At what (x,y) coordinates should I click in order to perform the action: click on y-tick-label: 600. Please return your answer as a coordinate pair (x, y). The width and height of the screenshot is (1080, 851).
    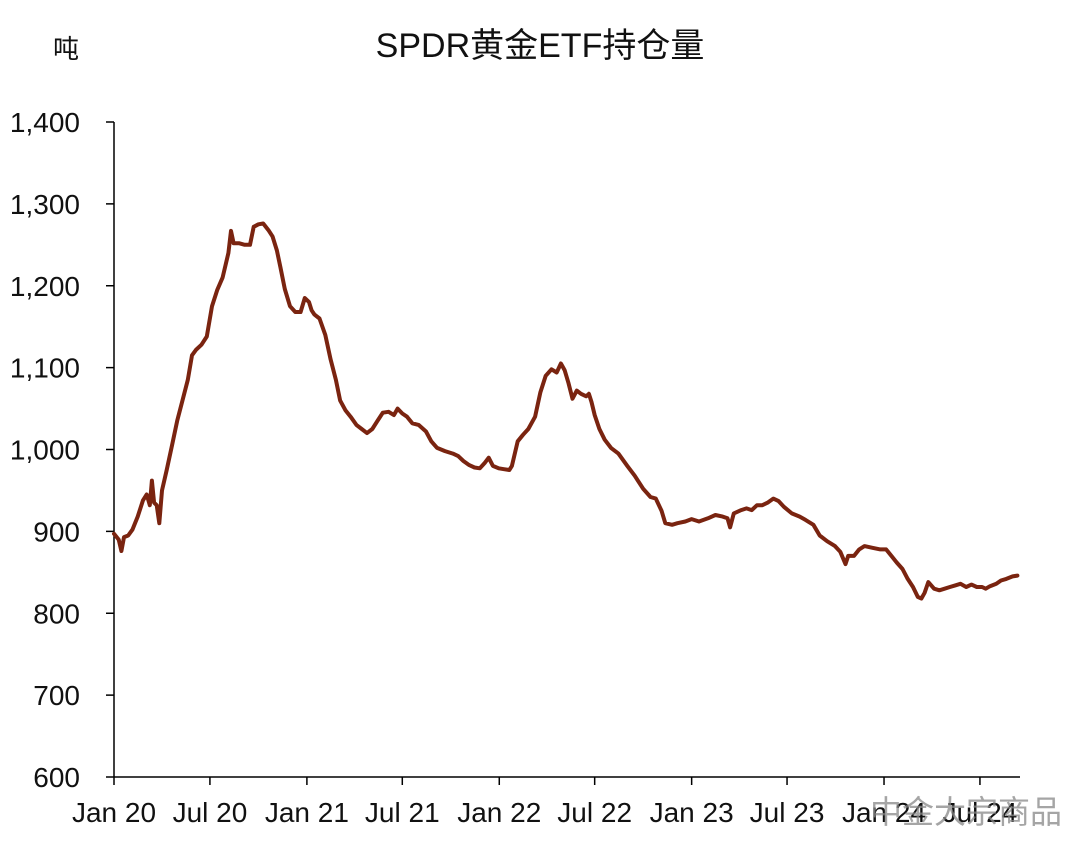
    Looking at the image, I should click on (56, 777).